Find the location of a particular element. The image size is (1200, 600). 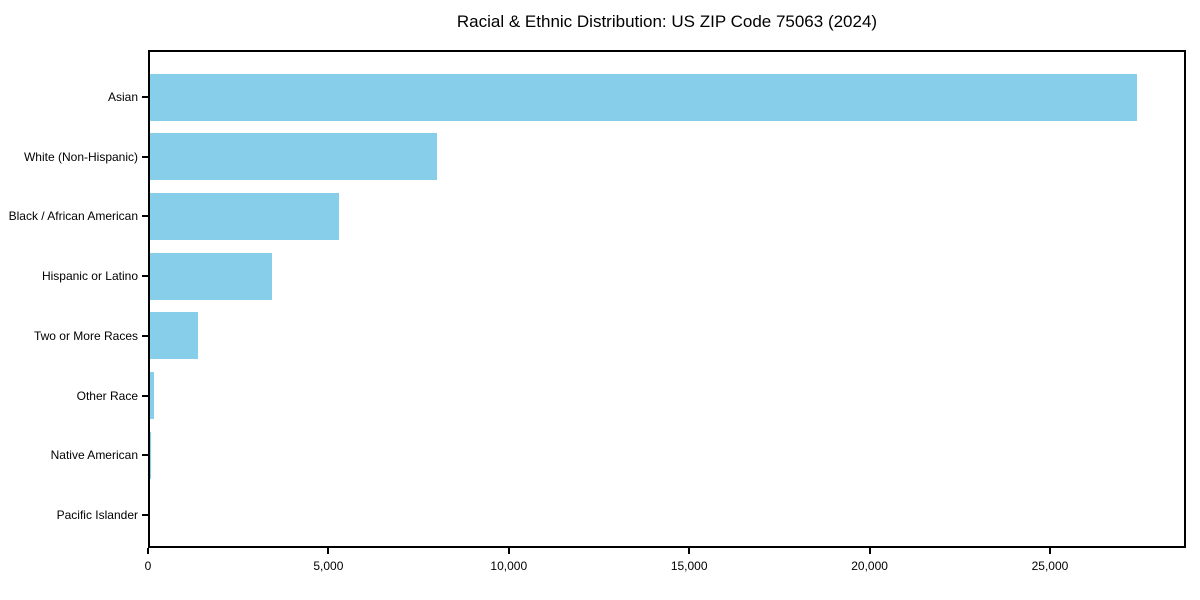

bar-two-or-more-races is located at coordinates (173, 336).